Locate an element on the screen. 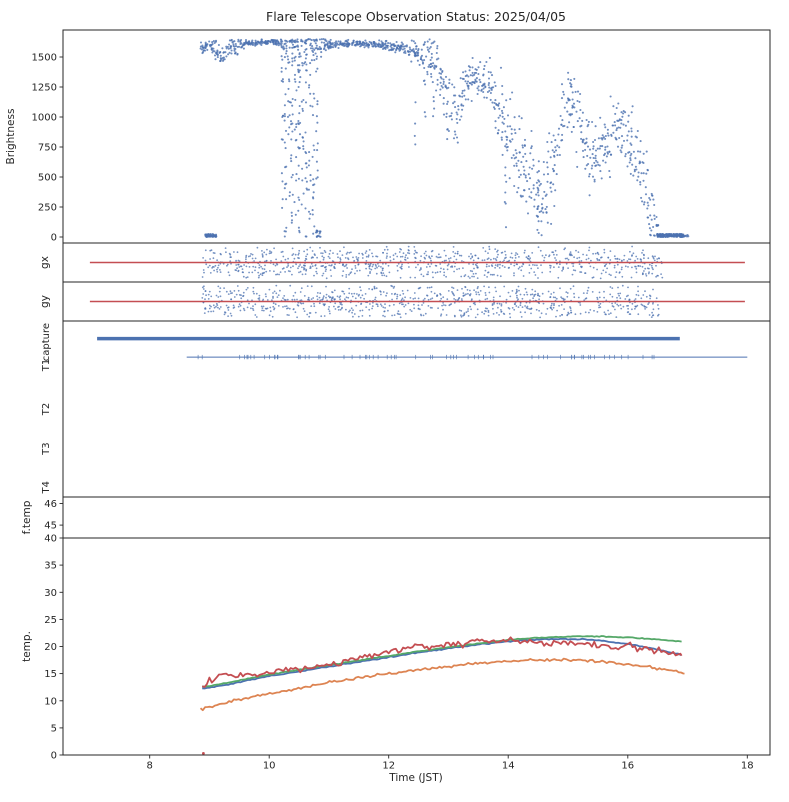 The image size is (789, 802). tick-label: 500 is located at coordinates (47, 178).